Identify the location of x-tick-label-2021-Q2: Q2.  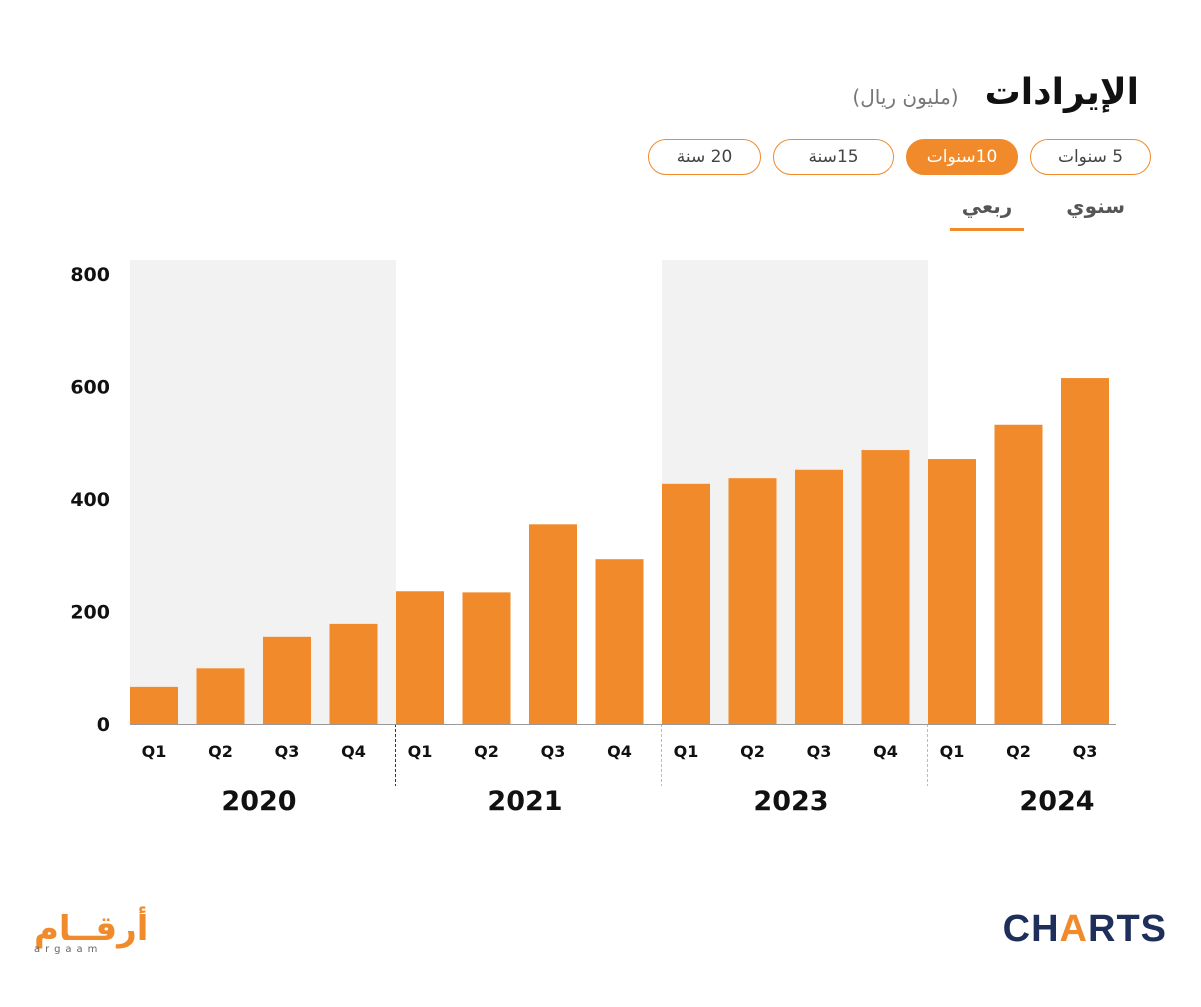
(486, 751).